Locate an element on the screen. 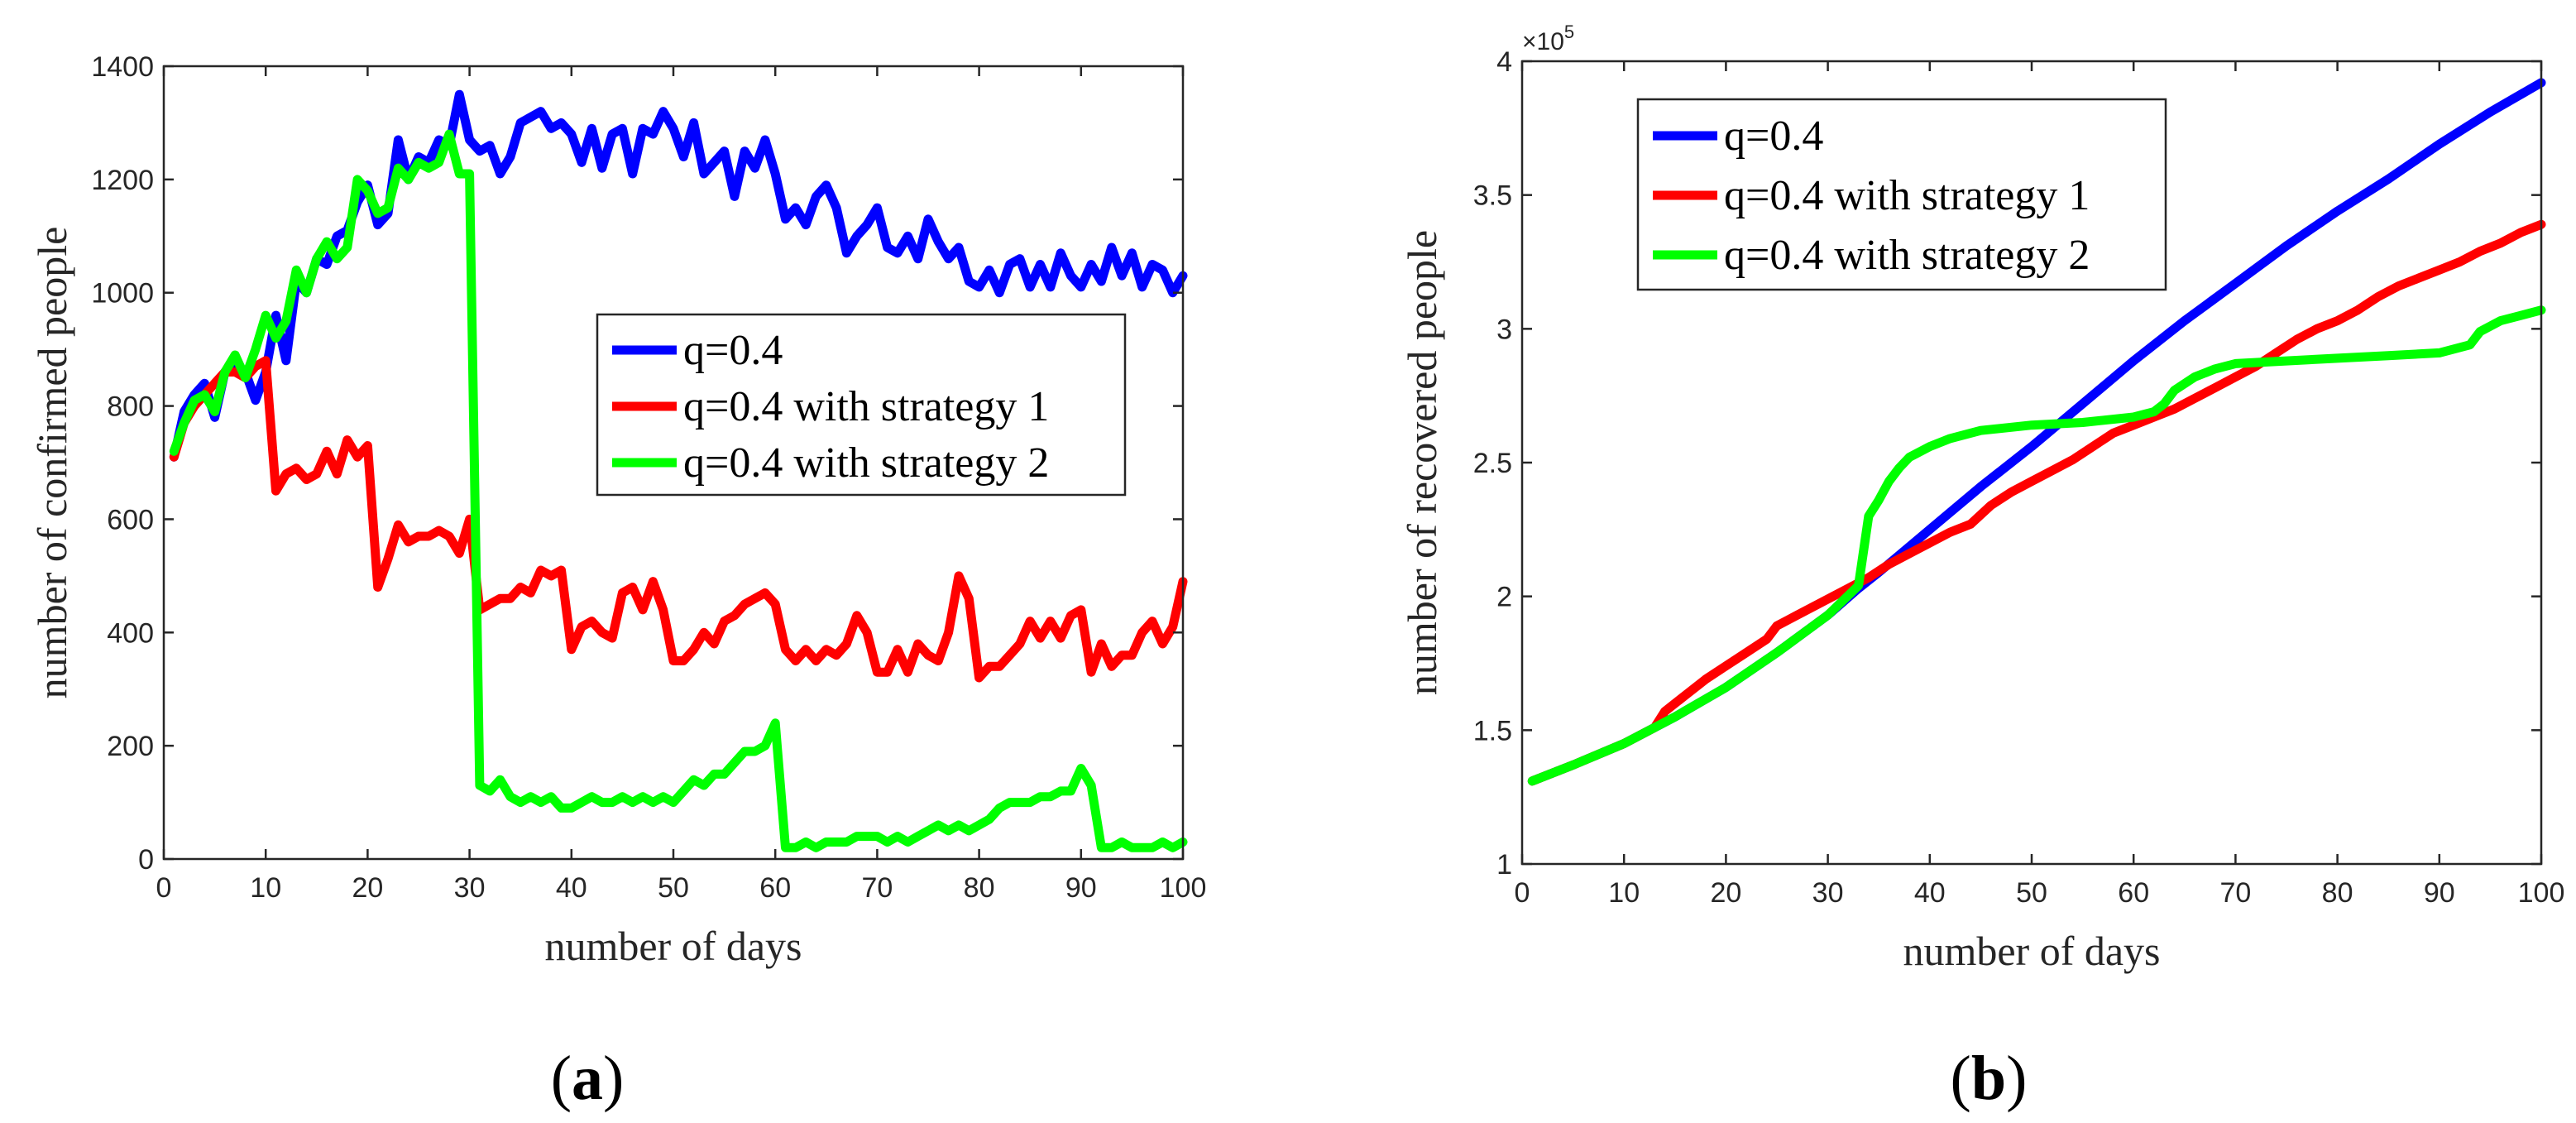  panel-letter-b: b is located at coordinates (1989, 1078).